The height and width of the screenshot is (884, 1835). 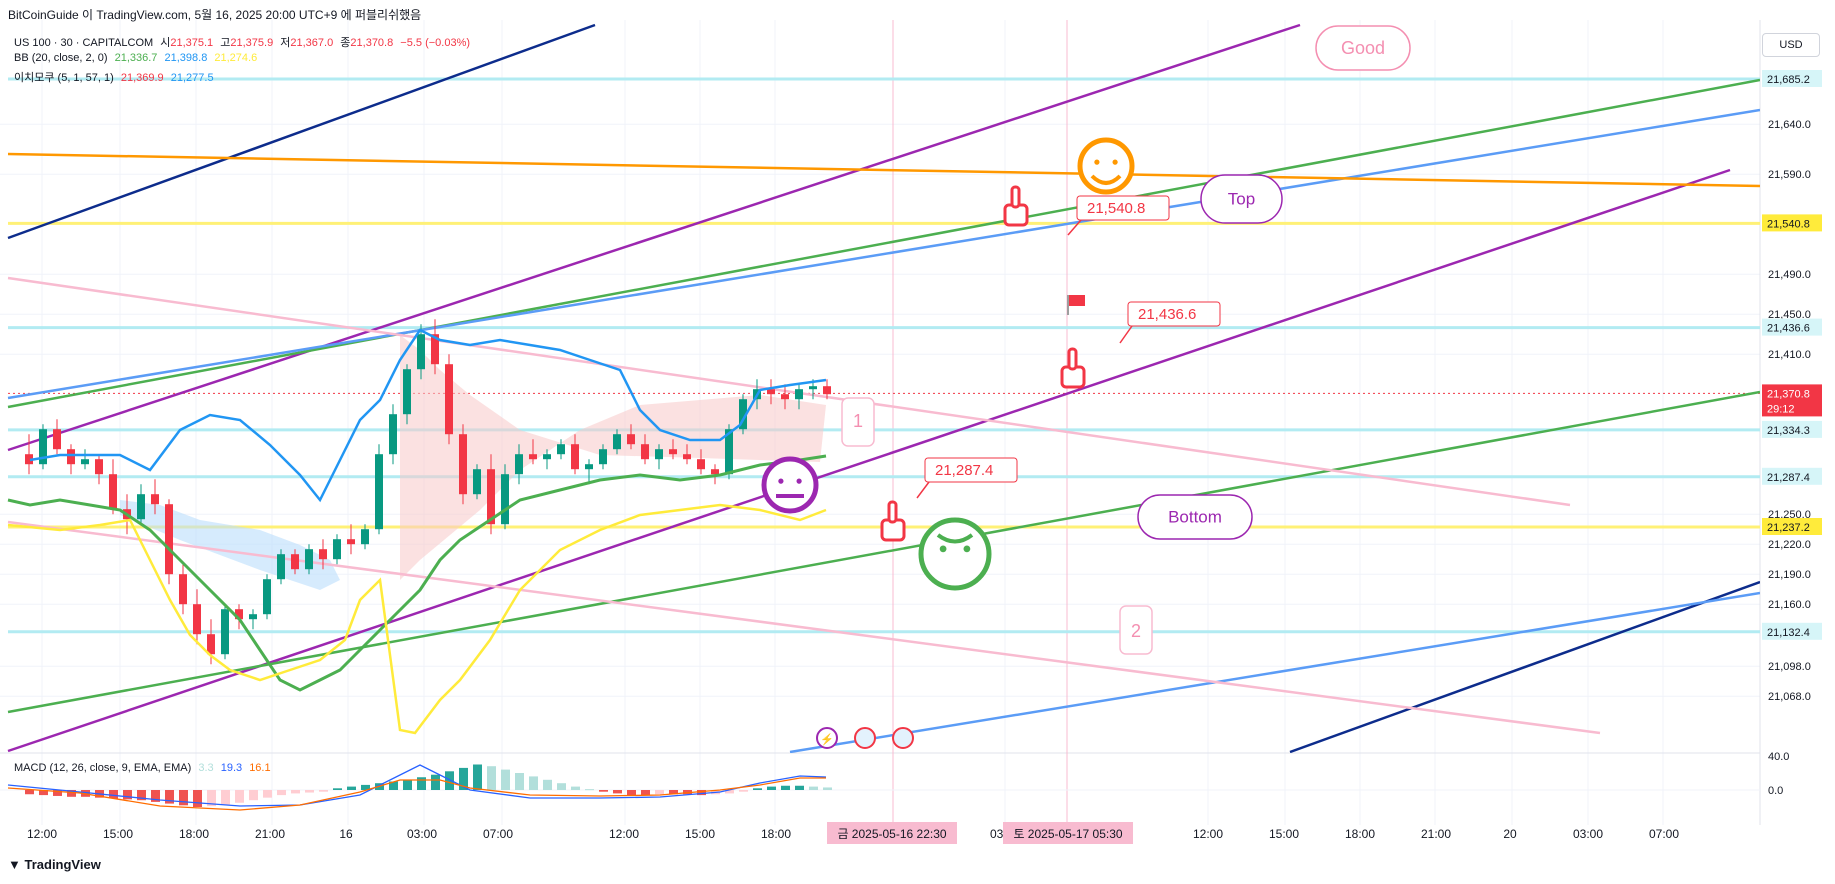 I want to click on tradingview-logo: ▼ TradingView, so click(x=54, y=864).